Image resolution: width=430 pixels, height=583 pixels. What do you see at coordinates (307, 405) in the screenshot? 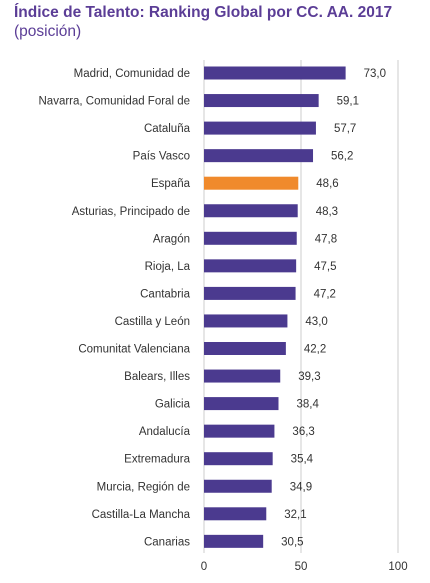
I see `value-label: 38,4` at bounding box center [307, 405].